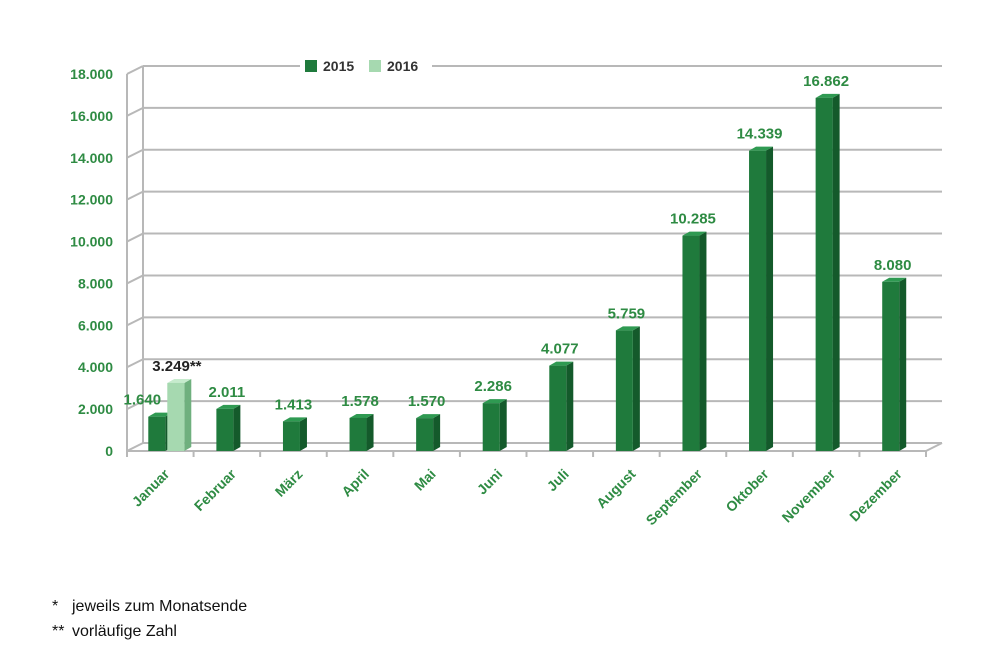  I want to click on data-label-2015: 8.080, so click(893, 265).